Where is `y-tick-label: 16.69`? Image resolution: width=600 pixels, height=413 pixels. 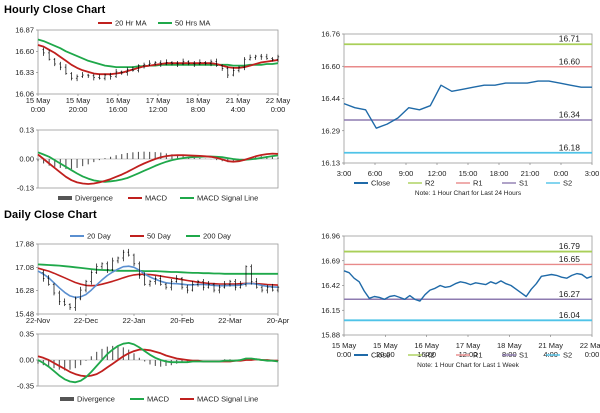 y-tick-label: 16.69 is located at coordinates (330, 260).